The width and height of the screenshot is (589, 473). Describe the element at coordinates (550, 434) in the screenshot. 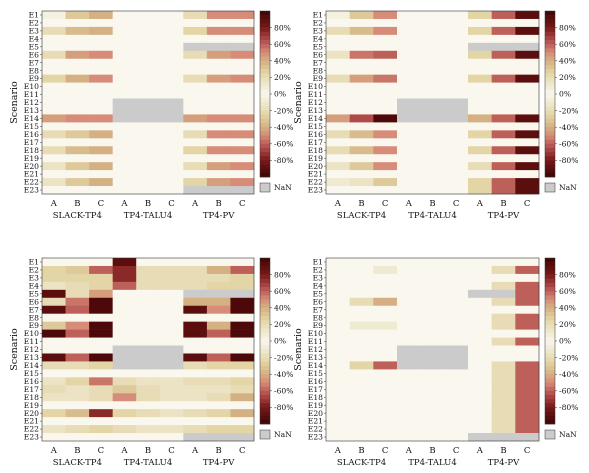

I see `nan-swatch` at that location.